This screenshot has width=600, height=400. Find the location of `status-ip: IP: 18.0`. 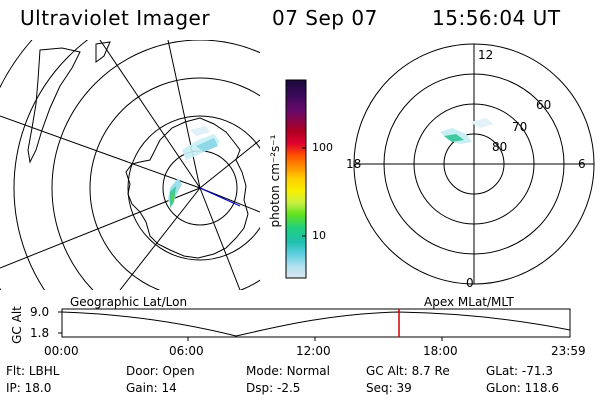

status-ip: IP: 18.0 is located at coordinates (28, 388).